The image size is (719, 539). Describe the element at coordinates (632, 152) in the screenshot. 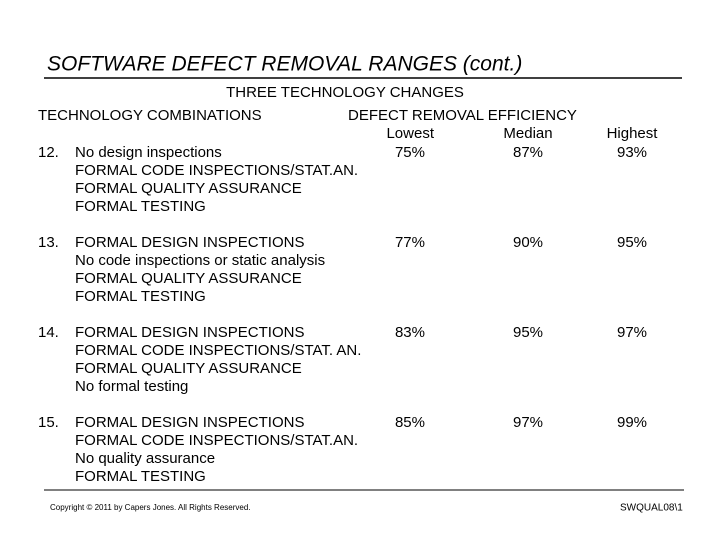

I see `row-value: 93%` at that location.